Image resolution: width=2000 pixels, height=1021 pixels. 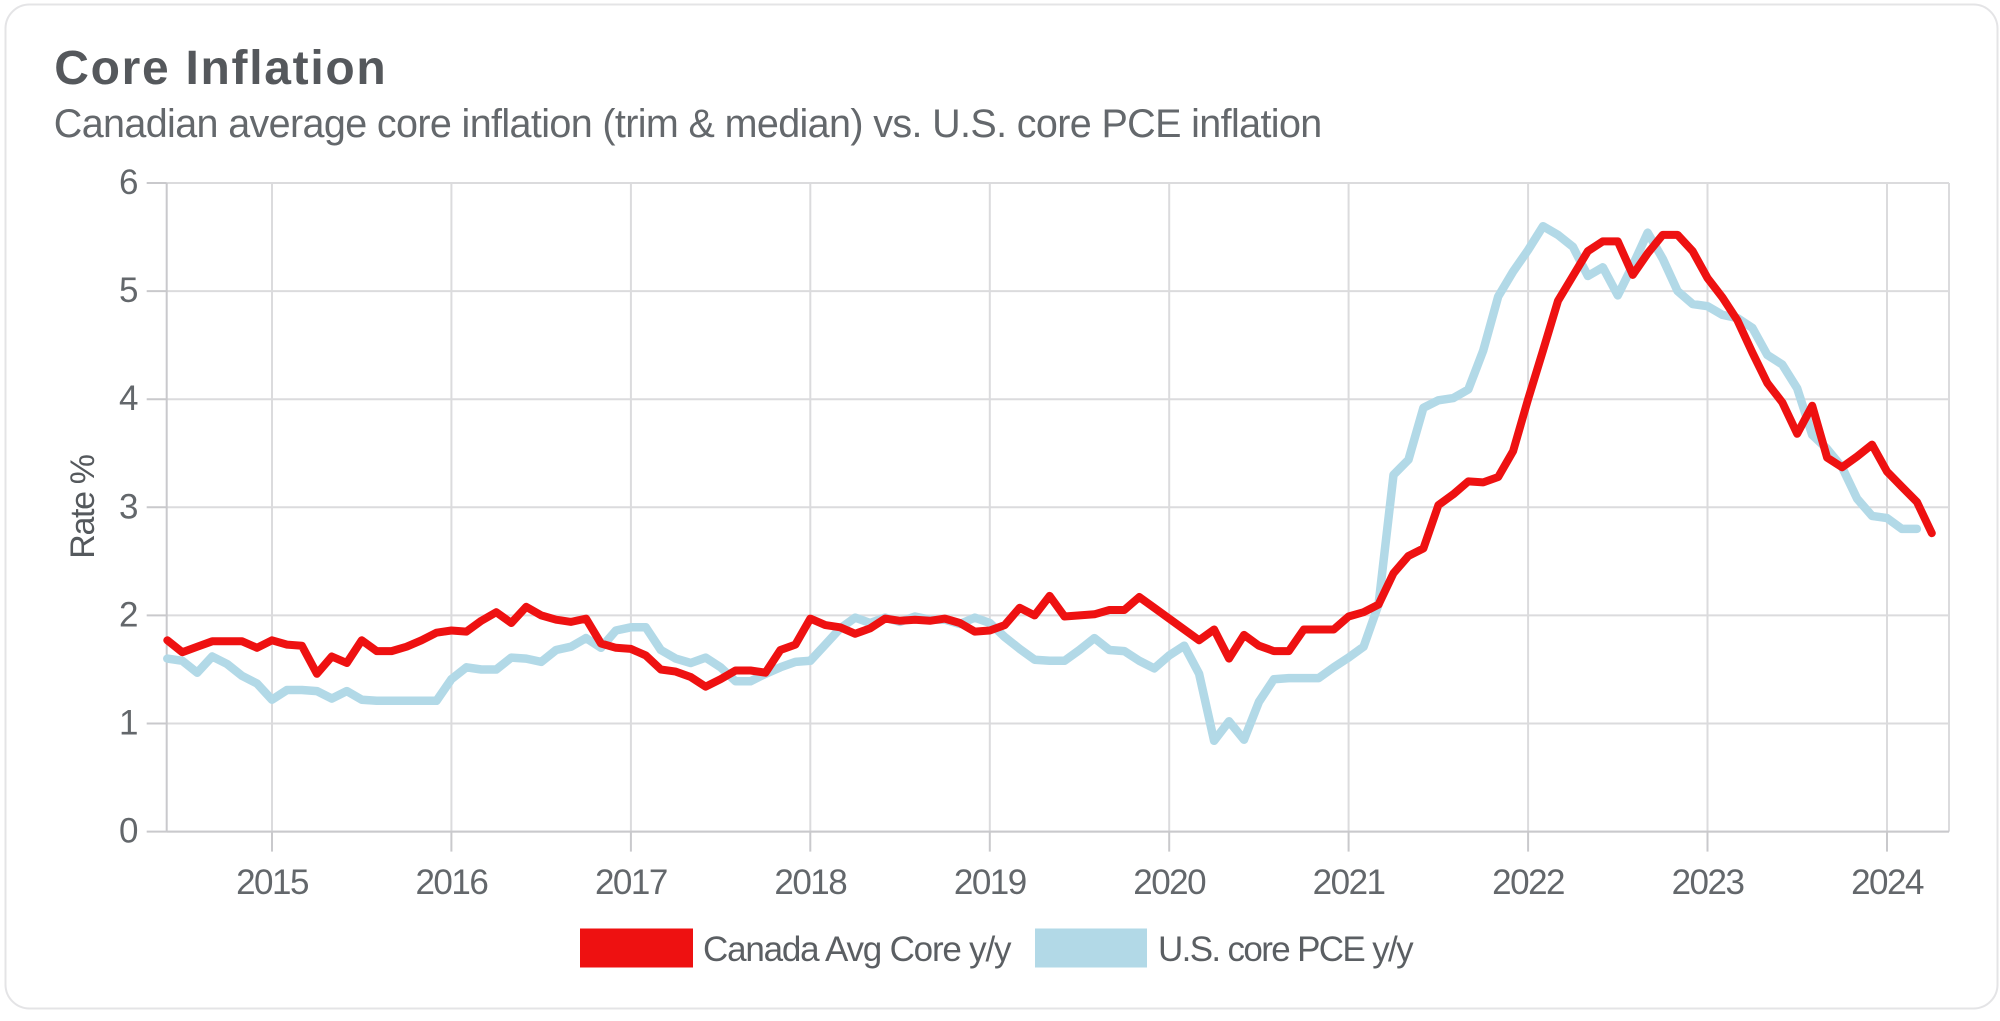 What do you see at coordinates (1169, 882) in the screenshot?
I see `svg-text: 2020` at bounding box center [1169, 882].